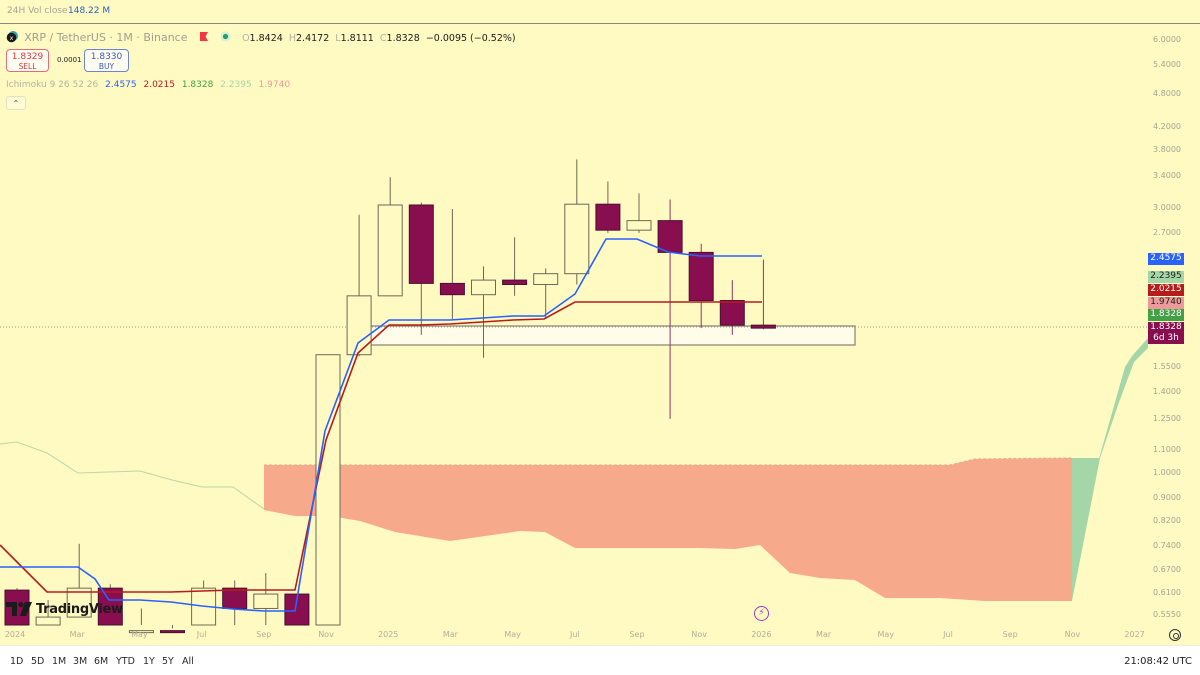 The height and width of the screenshot is (675, 1200). I want to click on price-axis-label: 3.4000, so click(1167, 175).